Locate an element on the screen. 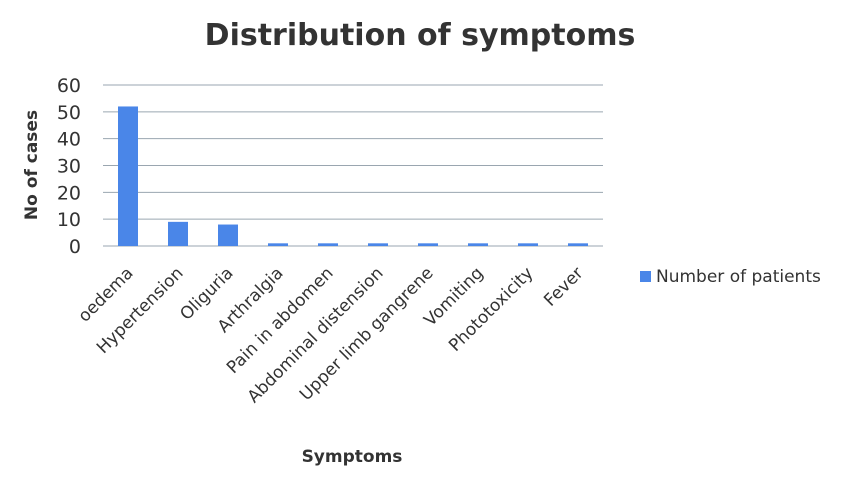  y-tick-label: 10 is located at coordinates (69, 220).